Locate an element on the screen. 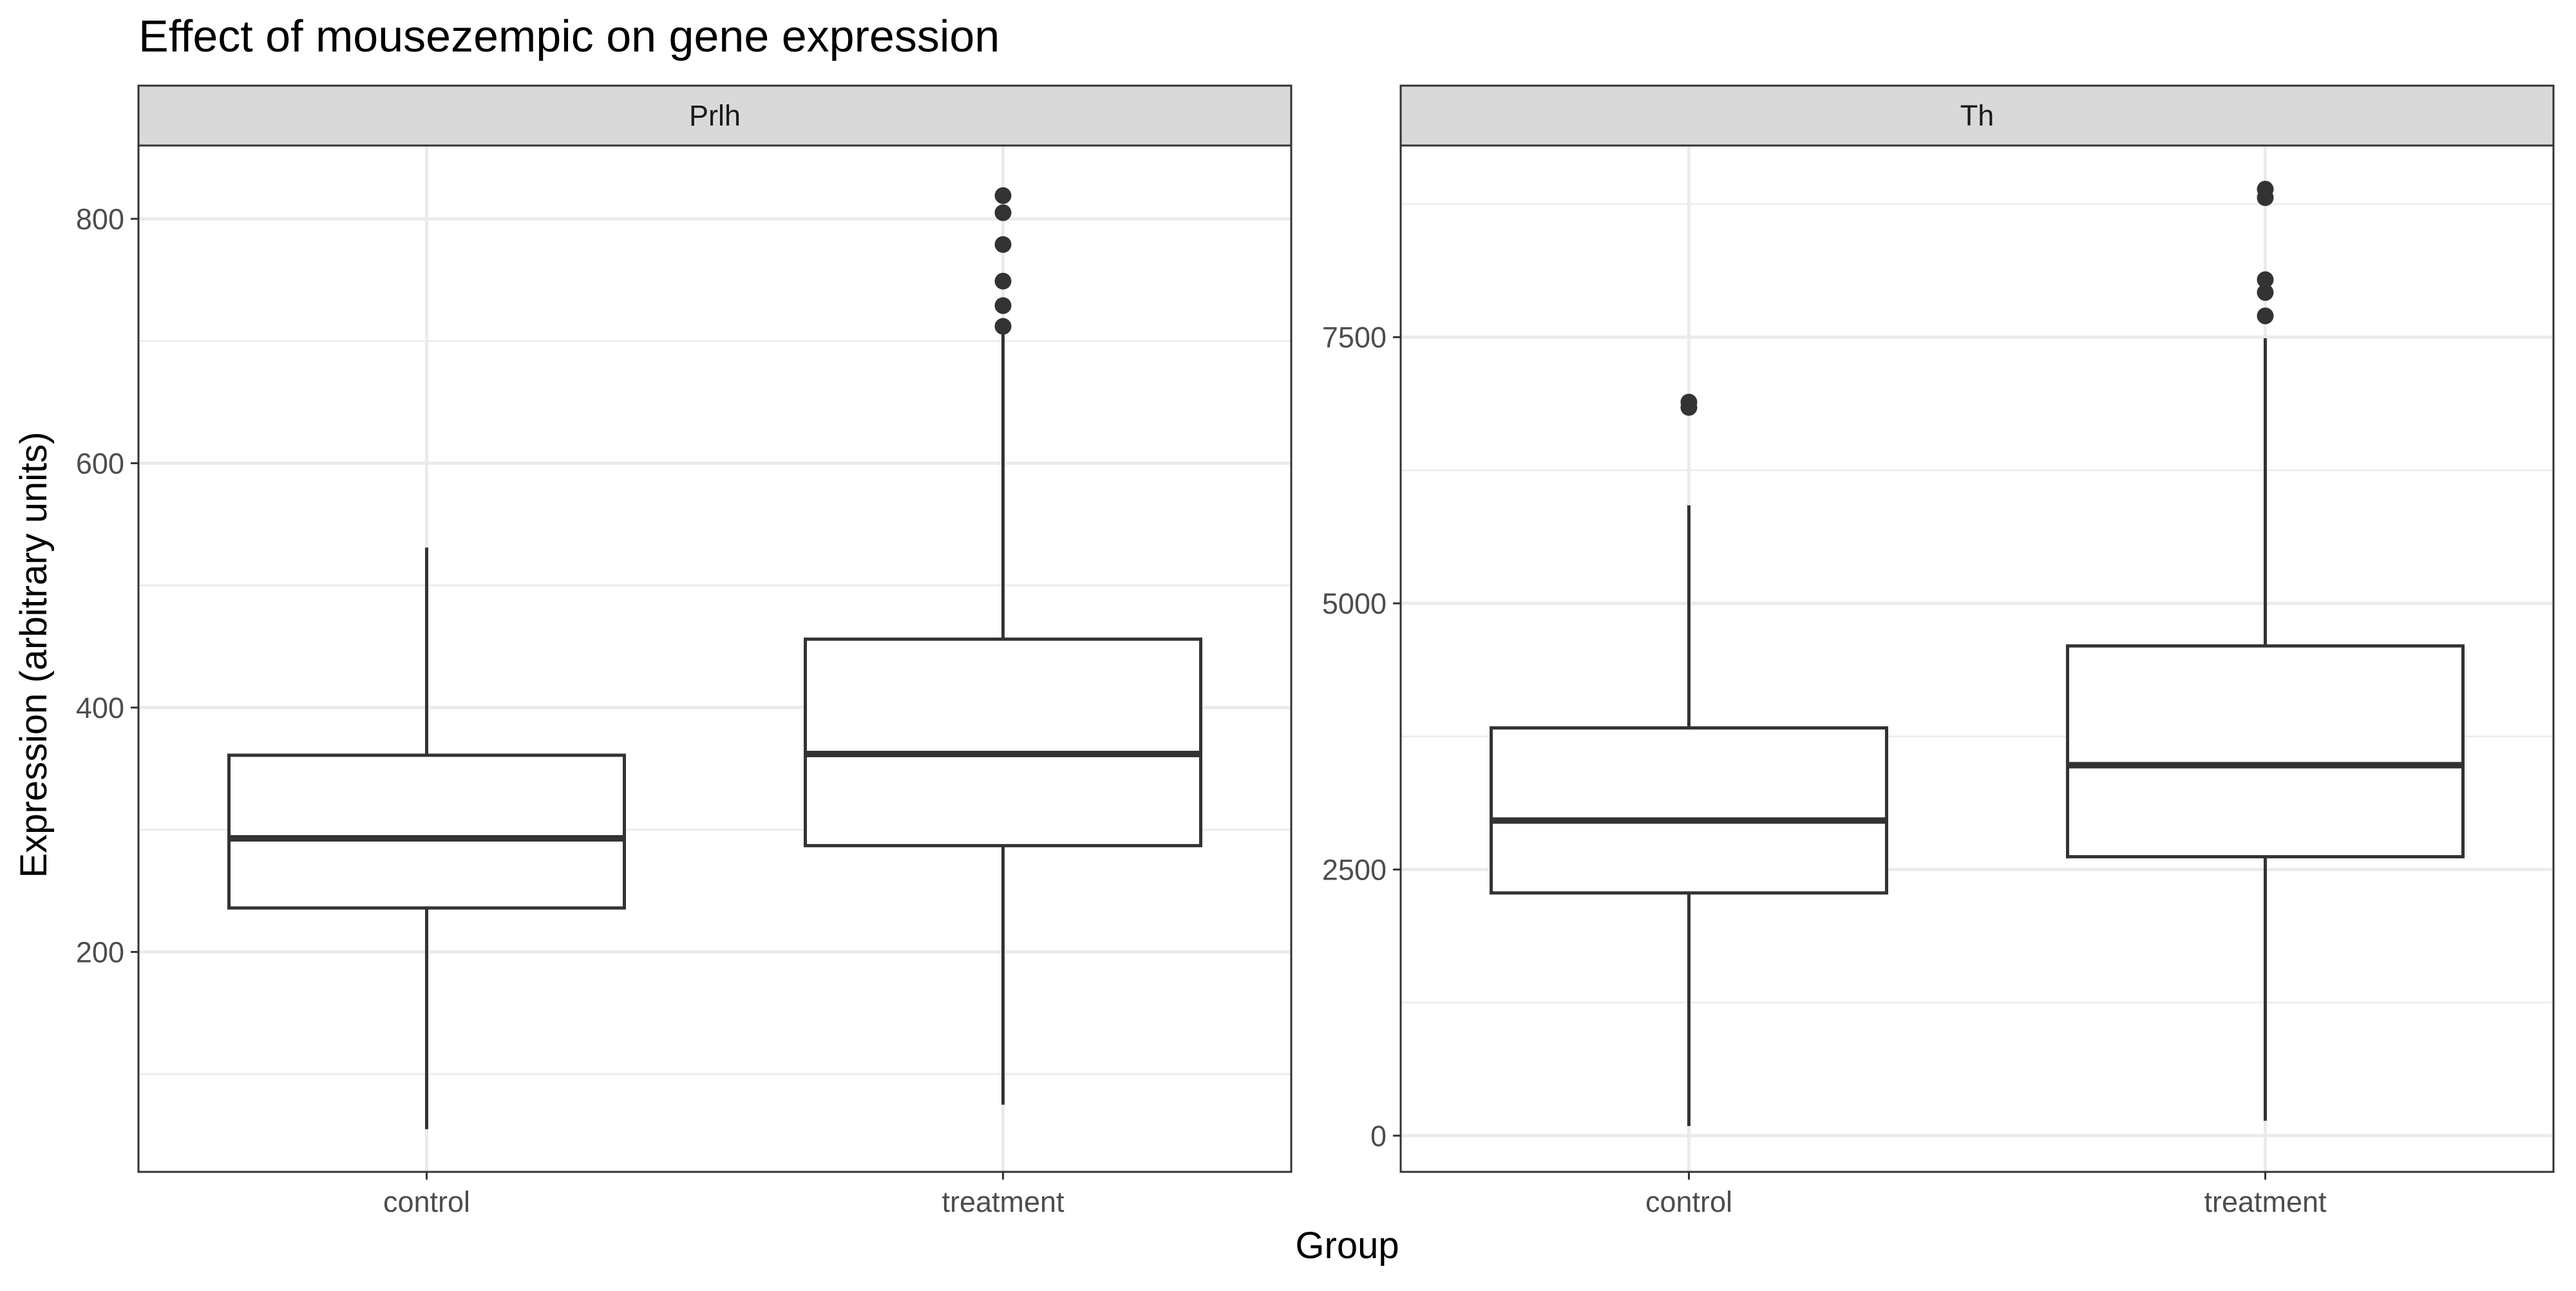 The image size is (2576, 1291). x-axis-title: Group is located at coordinates (1347, 1246).